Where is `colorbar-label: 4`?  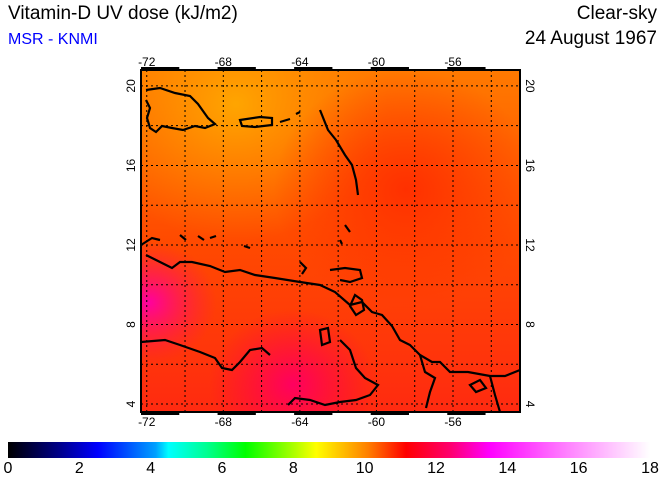 colorbar-label: 4 is located at coordinates (151, 468).